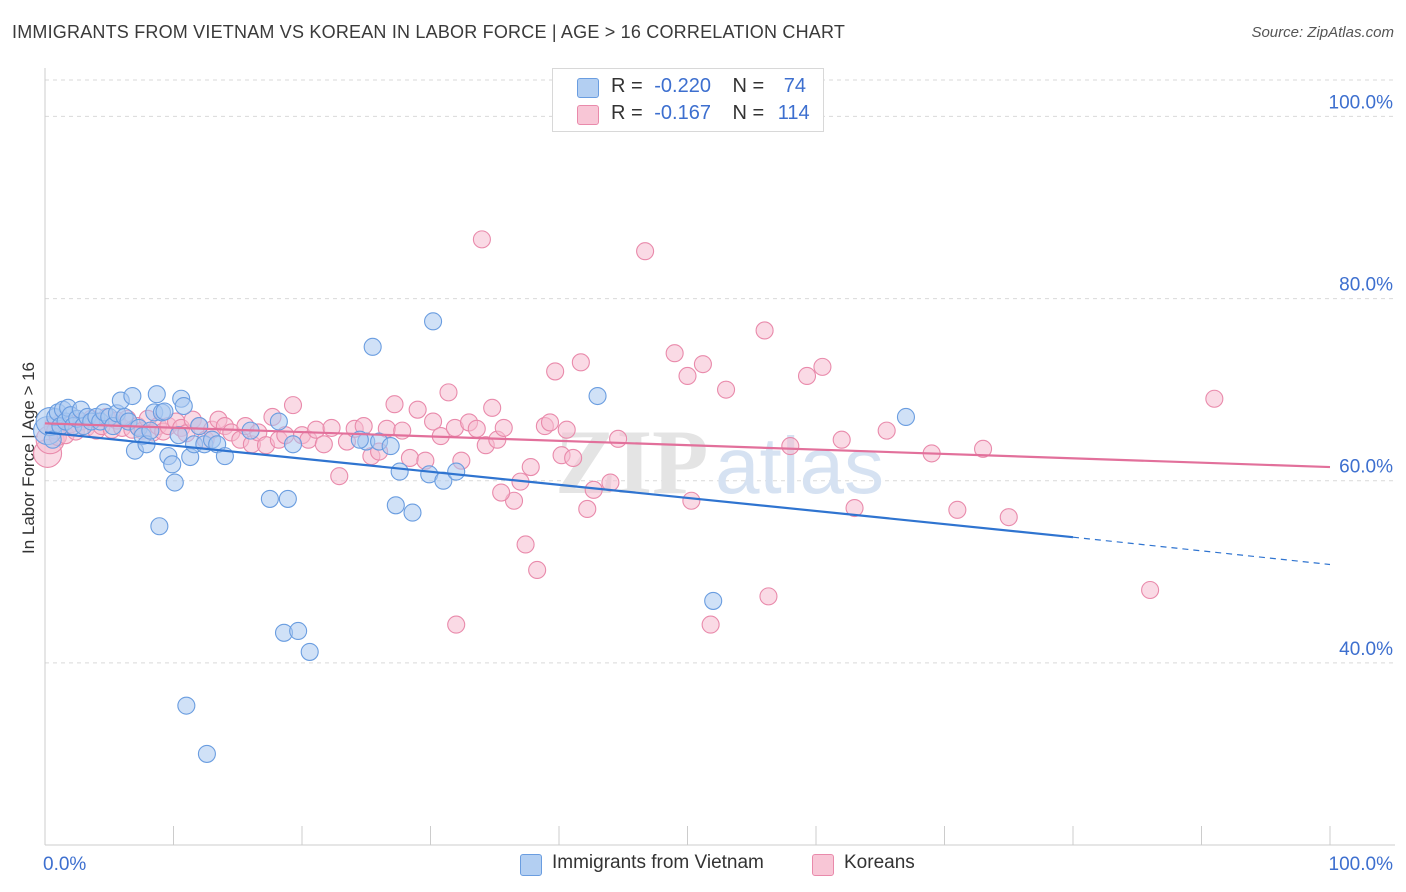  I want to click on r-value: -0.220, so click(682, 86).